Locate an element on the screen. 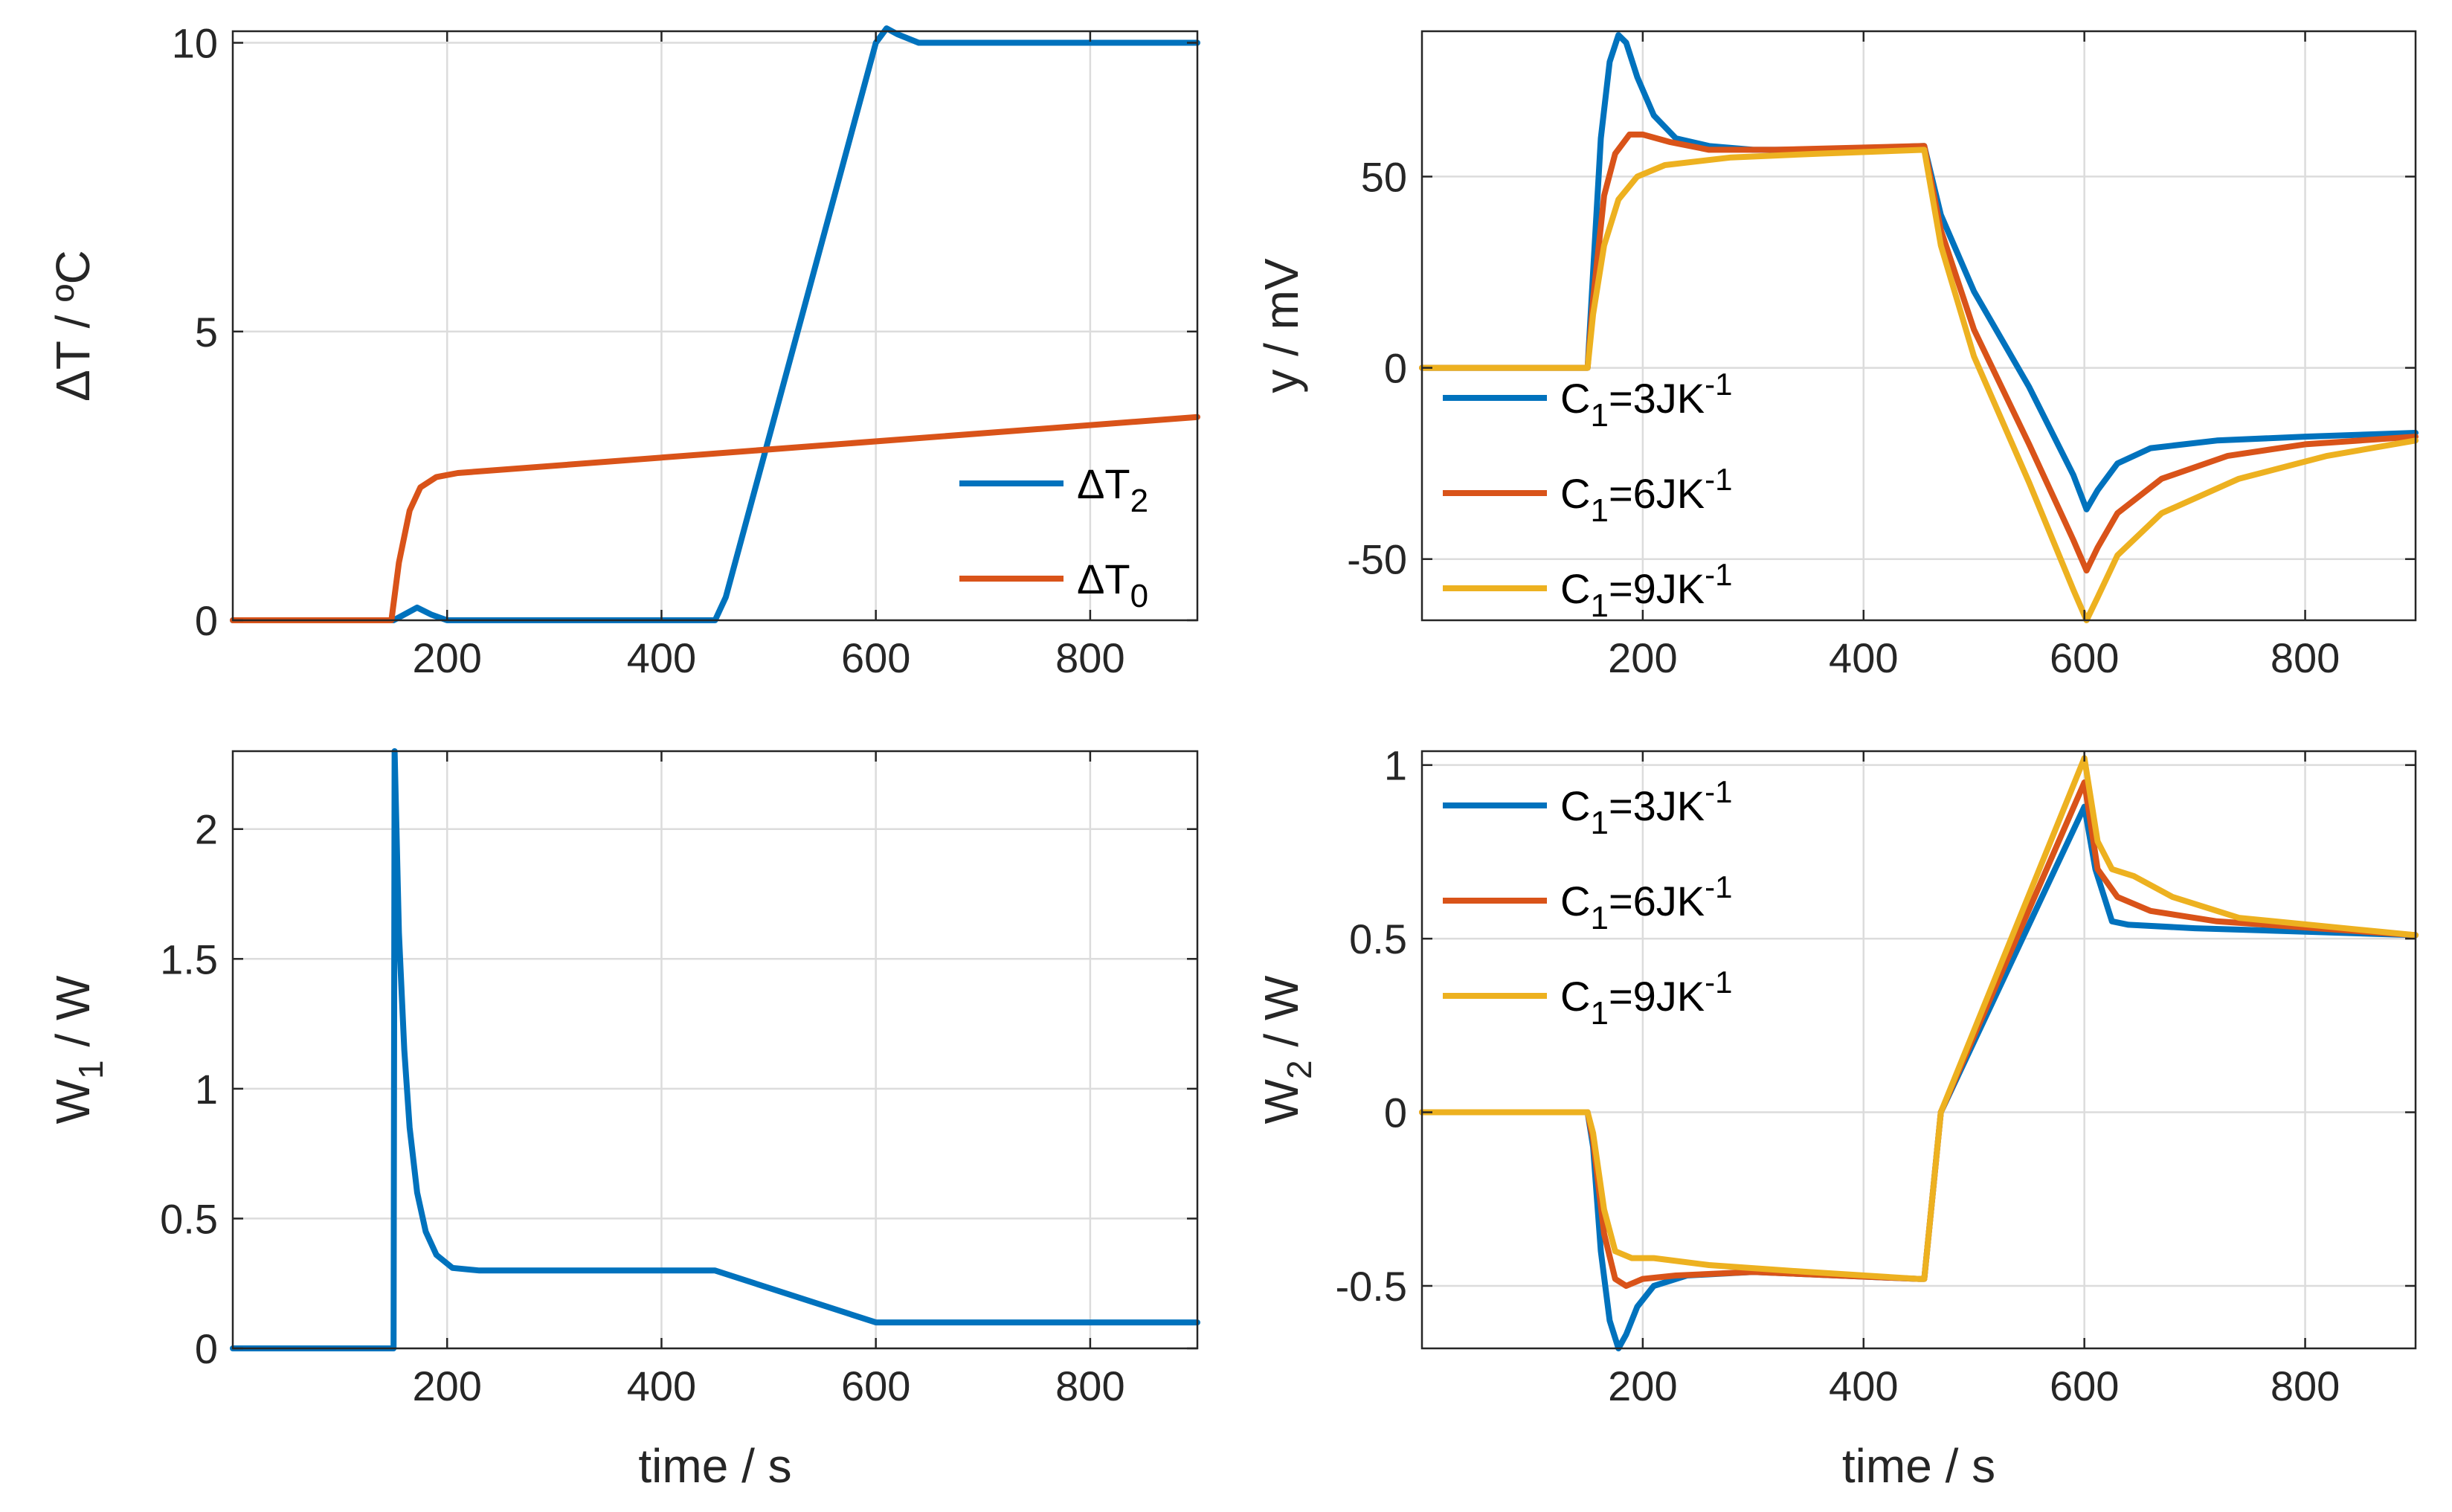 This screenshot has width=2452, height=1512. y-tick-label: 2 is located at coordinates (206, 829).